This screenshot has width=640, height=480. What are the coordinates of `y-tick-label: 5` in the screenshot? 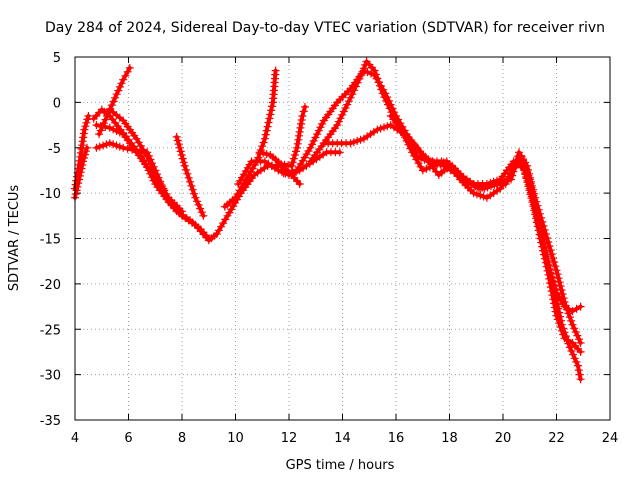 It's located at (57, 58).